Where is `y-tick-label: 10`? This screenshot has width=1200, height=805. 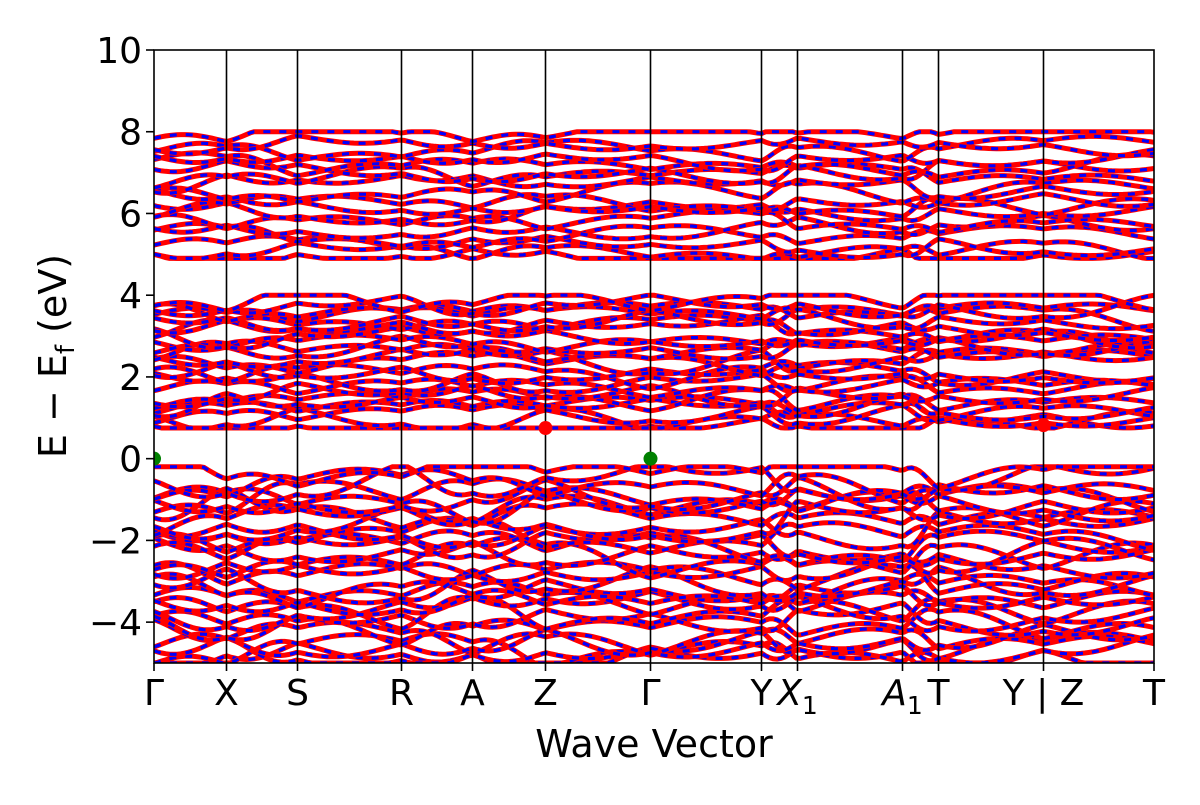
y-tick-label: 10 is located at coordinates (119, 51).